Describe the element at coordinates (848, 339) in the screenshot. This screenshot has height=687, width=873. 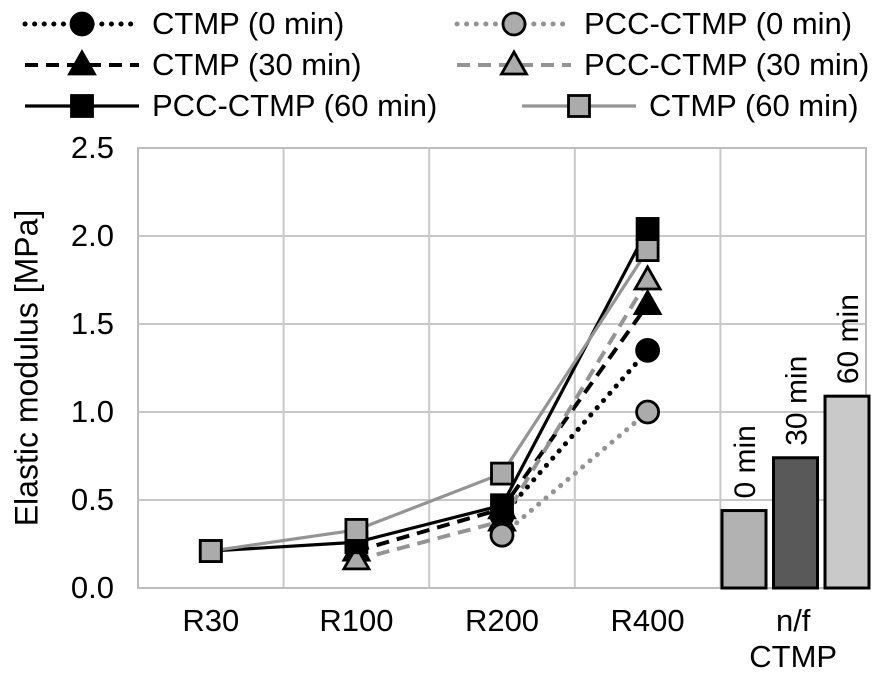
I see `bar-label: 60 min` at that location.